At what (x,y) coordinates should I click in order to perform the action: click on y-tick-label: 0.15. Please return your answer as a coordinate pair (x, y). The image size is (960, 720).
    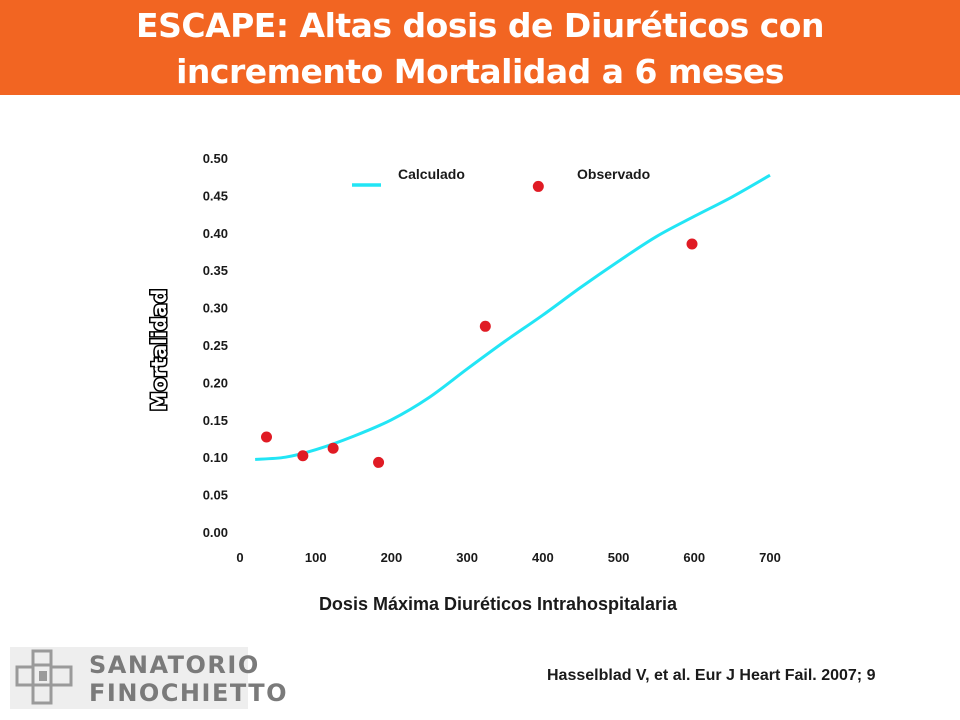
    Looking at the image, I should click on (215, 420).